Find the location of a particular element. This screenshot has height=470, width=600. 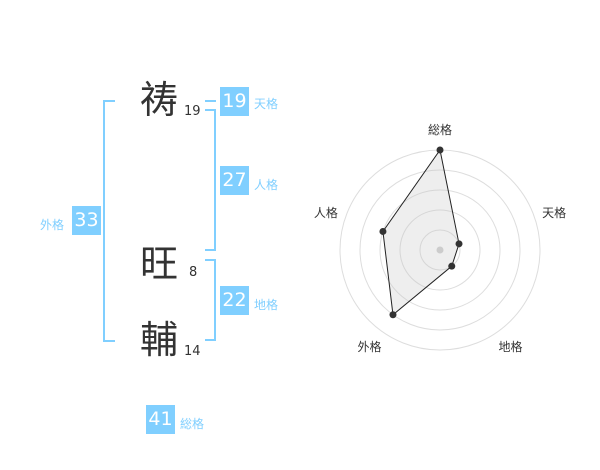

radar-axis-label: 人格 is located at coordinates (326, 212).